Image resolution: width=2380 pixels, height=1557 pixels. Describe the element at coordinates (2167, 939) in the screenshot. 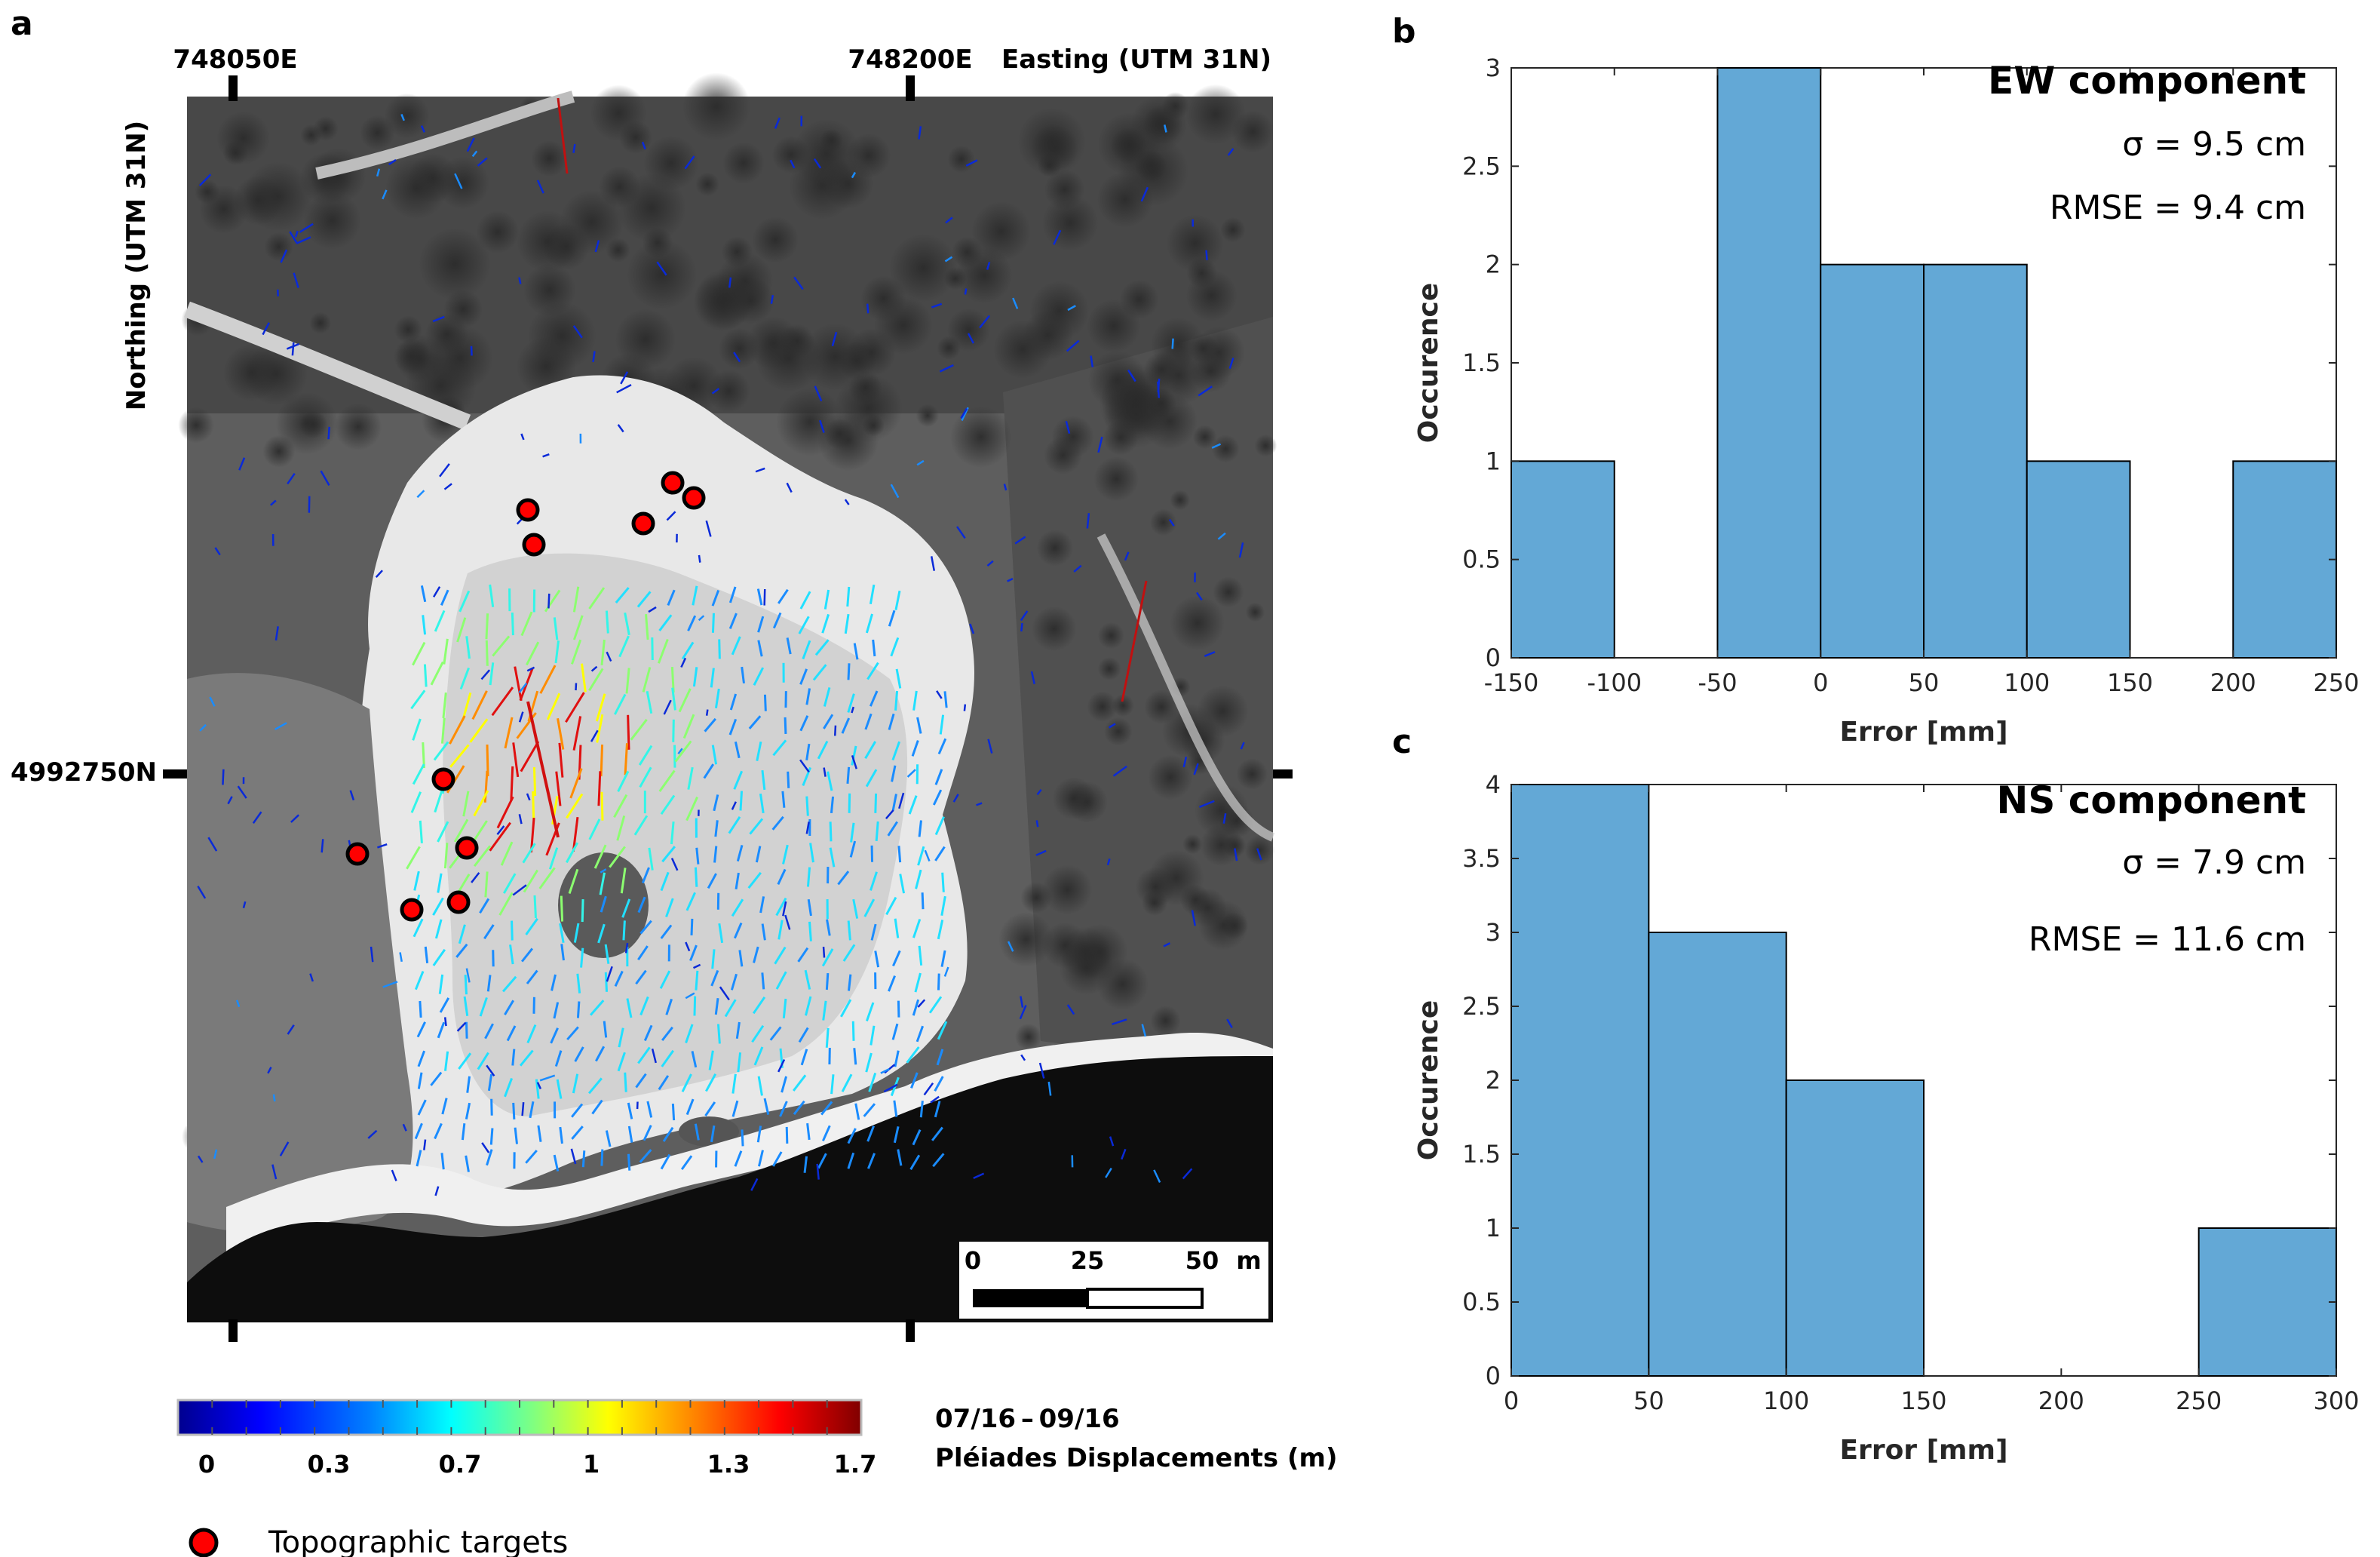

I see `annotation-rmse-c: RMSE = 11.6 cm` at that location.